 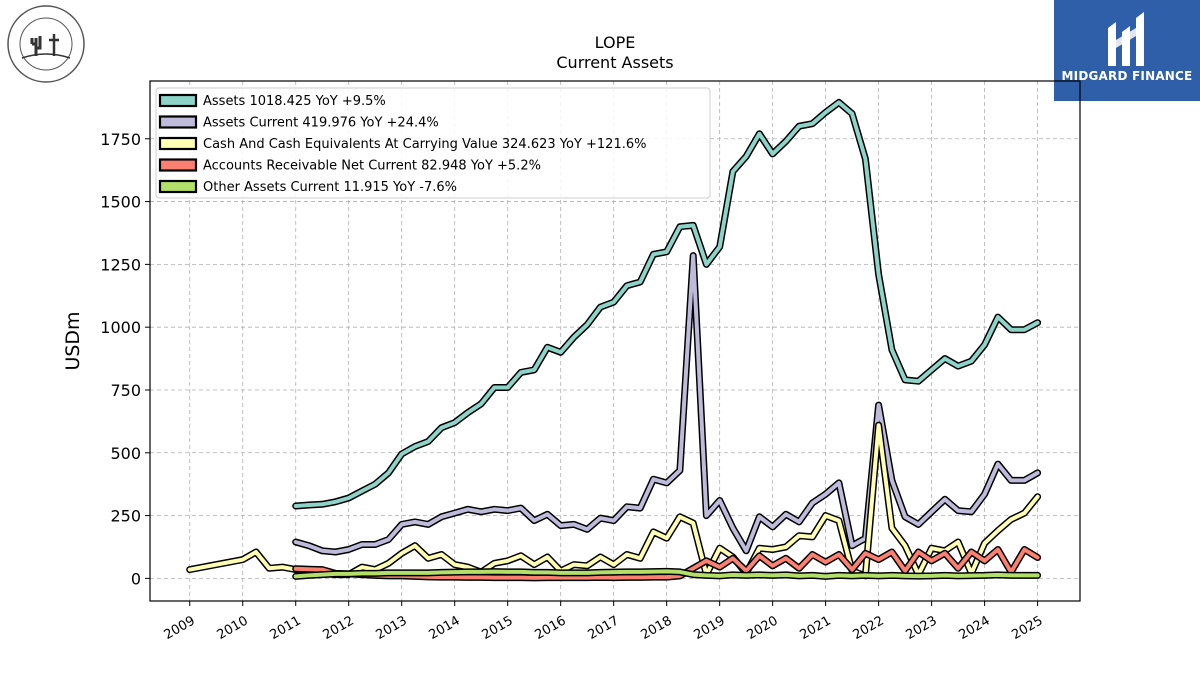 I want to click on x-tick-label: 2025, so click(x=1027, y=628).